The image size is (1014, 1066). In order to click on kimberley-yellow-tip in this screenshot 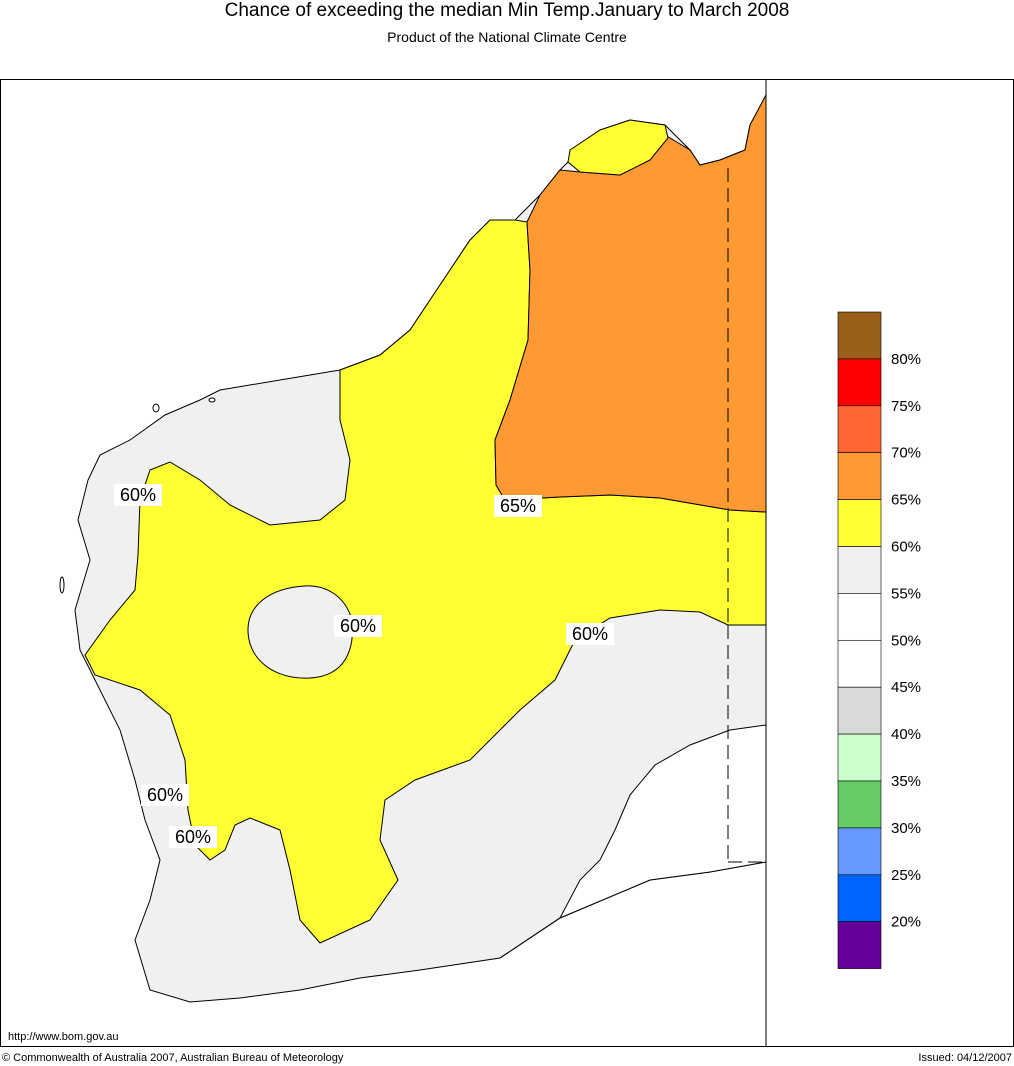, I will do `click(618, 147)`.